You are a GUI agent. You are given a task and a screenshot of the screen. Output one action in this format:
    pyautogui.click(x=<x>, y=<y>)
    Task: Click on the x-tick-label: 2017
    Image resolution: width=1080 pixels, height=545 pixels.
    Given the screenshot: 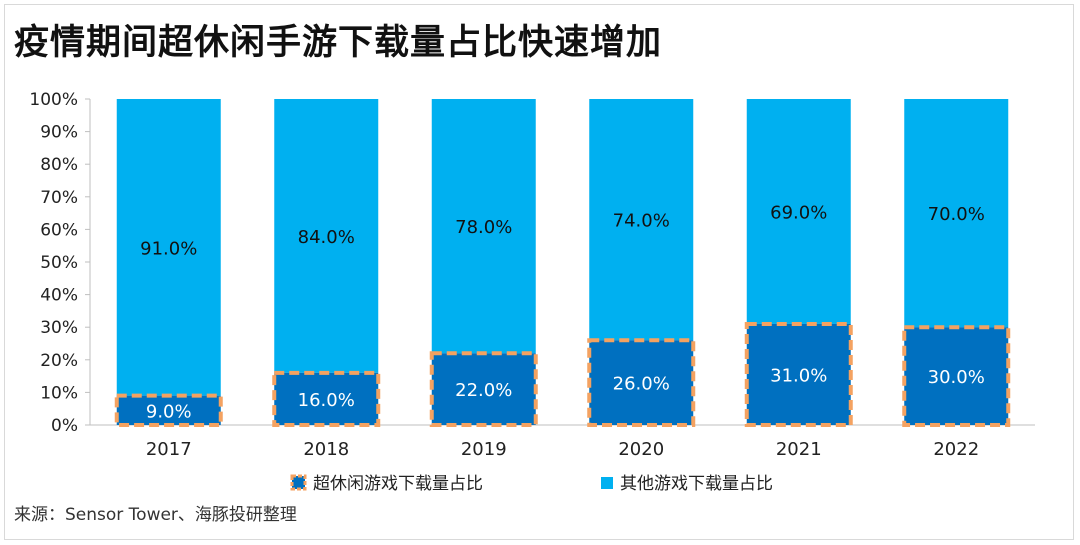 What is the action you would take?
    pyautogui.click(x=169, y=449)
    